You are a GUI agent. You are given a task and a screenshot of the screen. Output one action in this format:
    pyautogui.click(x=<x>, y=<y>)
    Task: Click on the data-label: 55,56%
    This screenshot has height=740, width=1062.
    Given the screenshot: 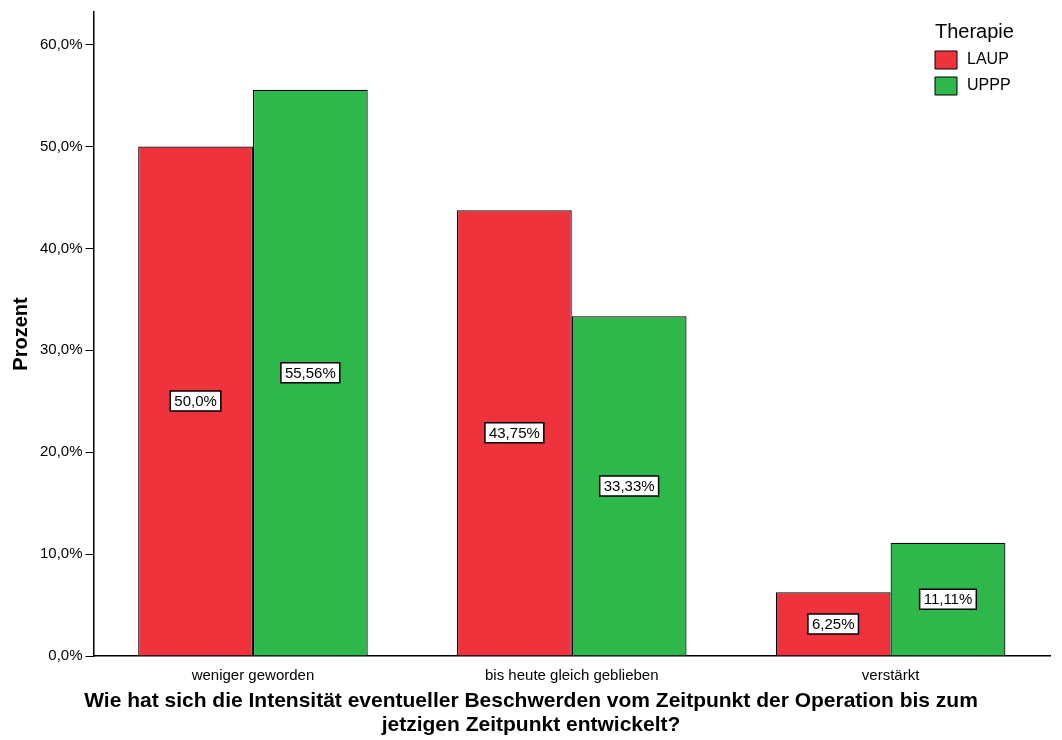 What is the action you would take?
    pyautogui.click(x=310, y=372)
    